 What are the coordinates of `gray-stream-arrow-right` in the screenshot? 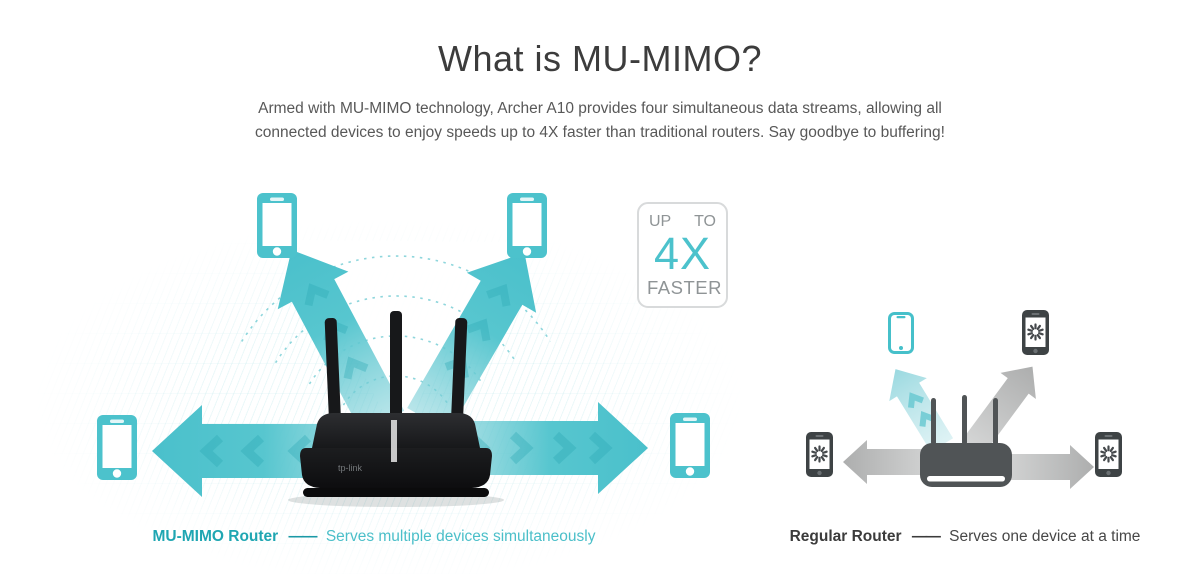 It's located at (1048, 467).